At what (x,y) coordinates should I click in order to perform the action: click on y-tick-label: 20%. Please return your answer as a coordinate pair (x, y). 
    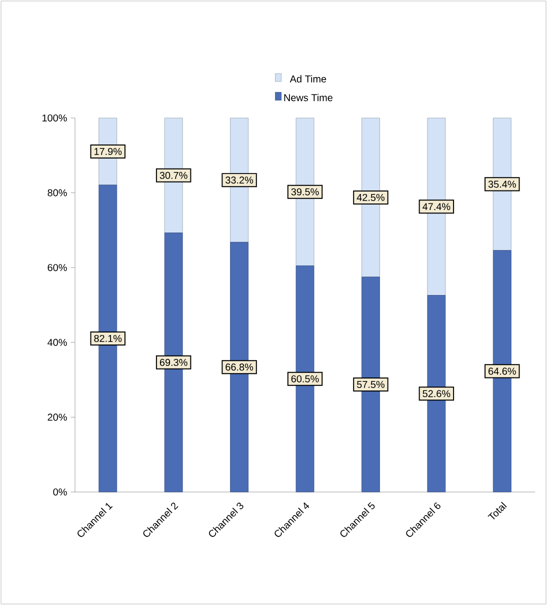
    Looking at the image, I should click on (57, 417).